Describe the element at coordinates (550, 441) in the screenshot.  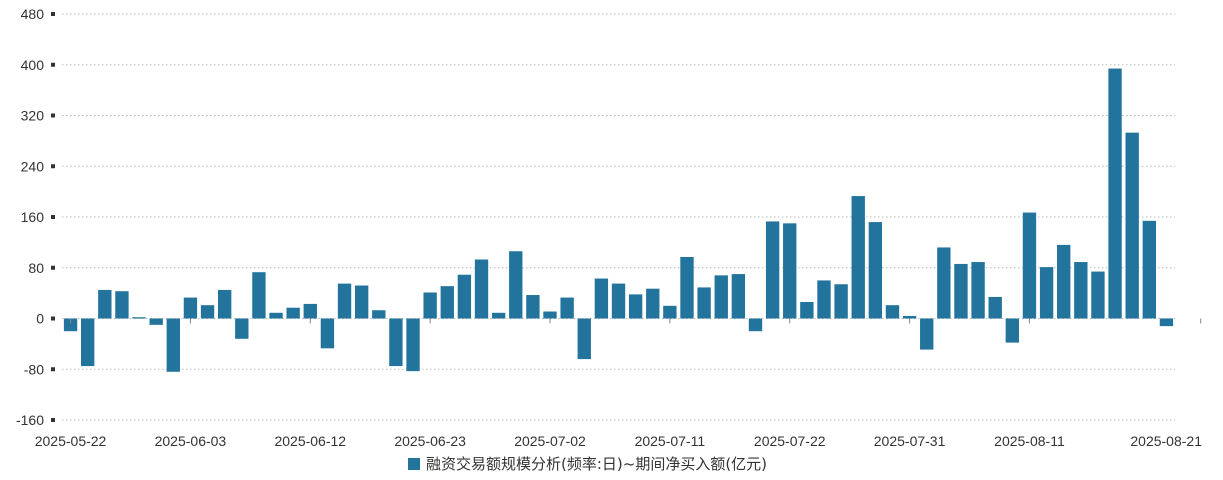
I see `x-tick-label: 2025-07-02` at that location.